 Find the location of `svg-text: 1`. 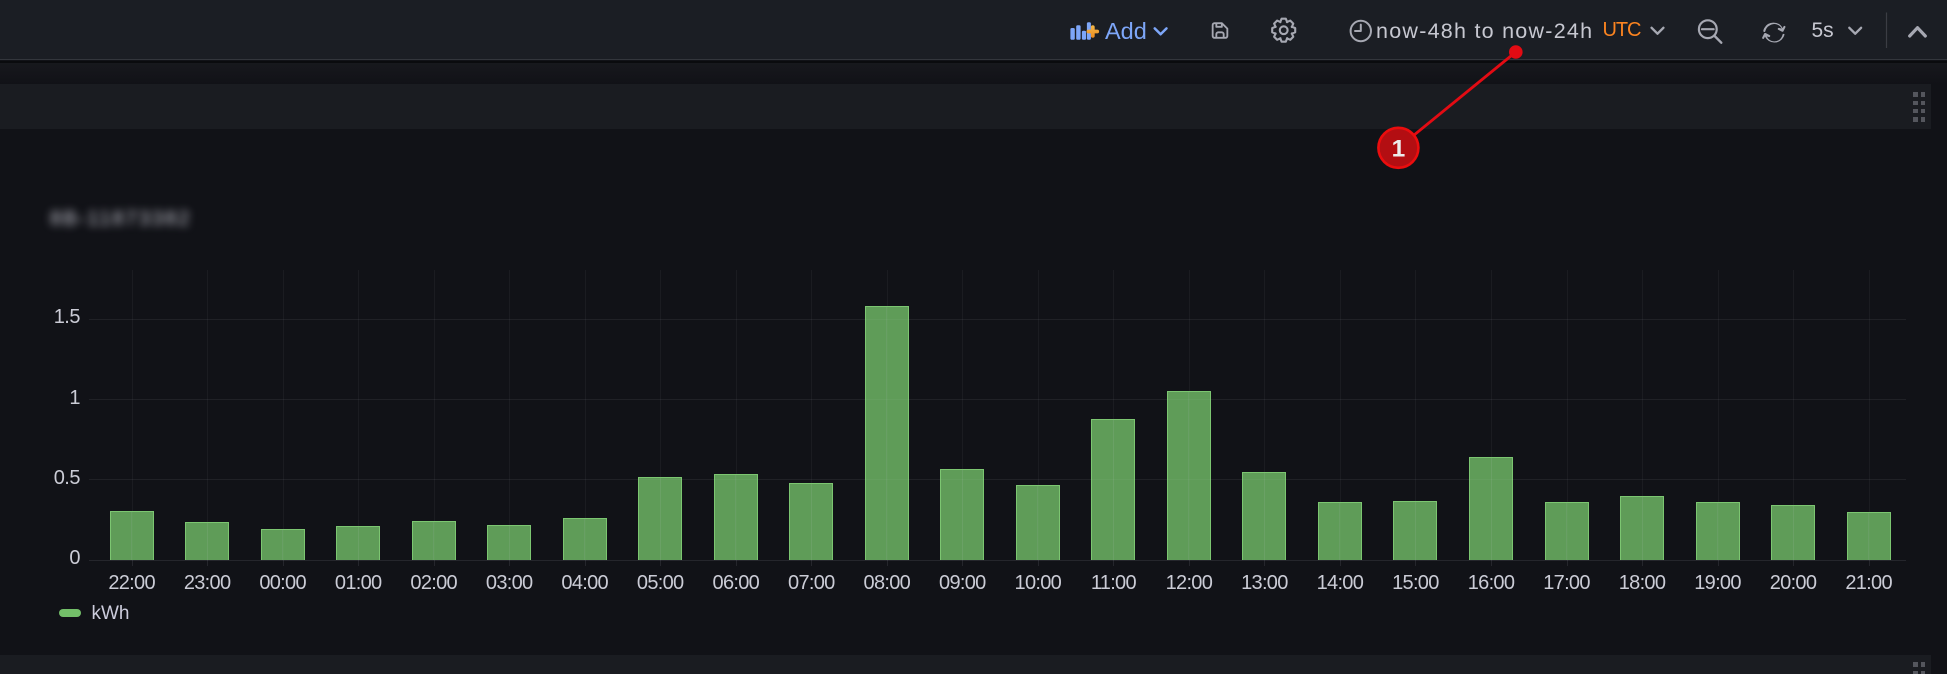

svg-text: 1 is located at coordinates (1399, 149).